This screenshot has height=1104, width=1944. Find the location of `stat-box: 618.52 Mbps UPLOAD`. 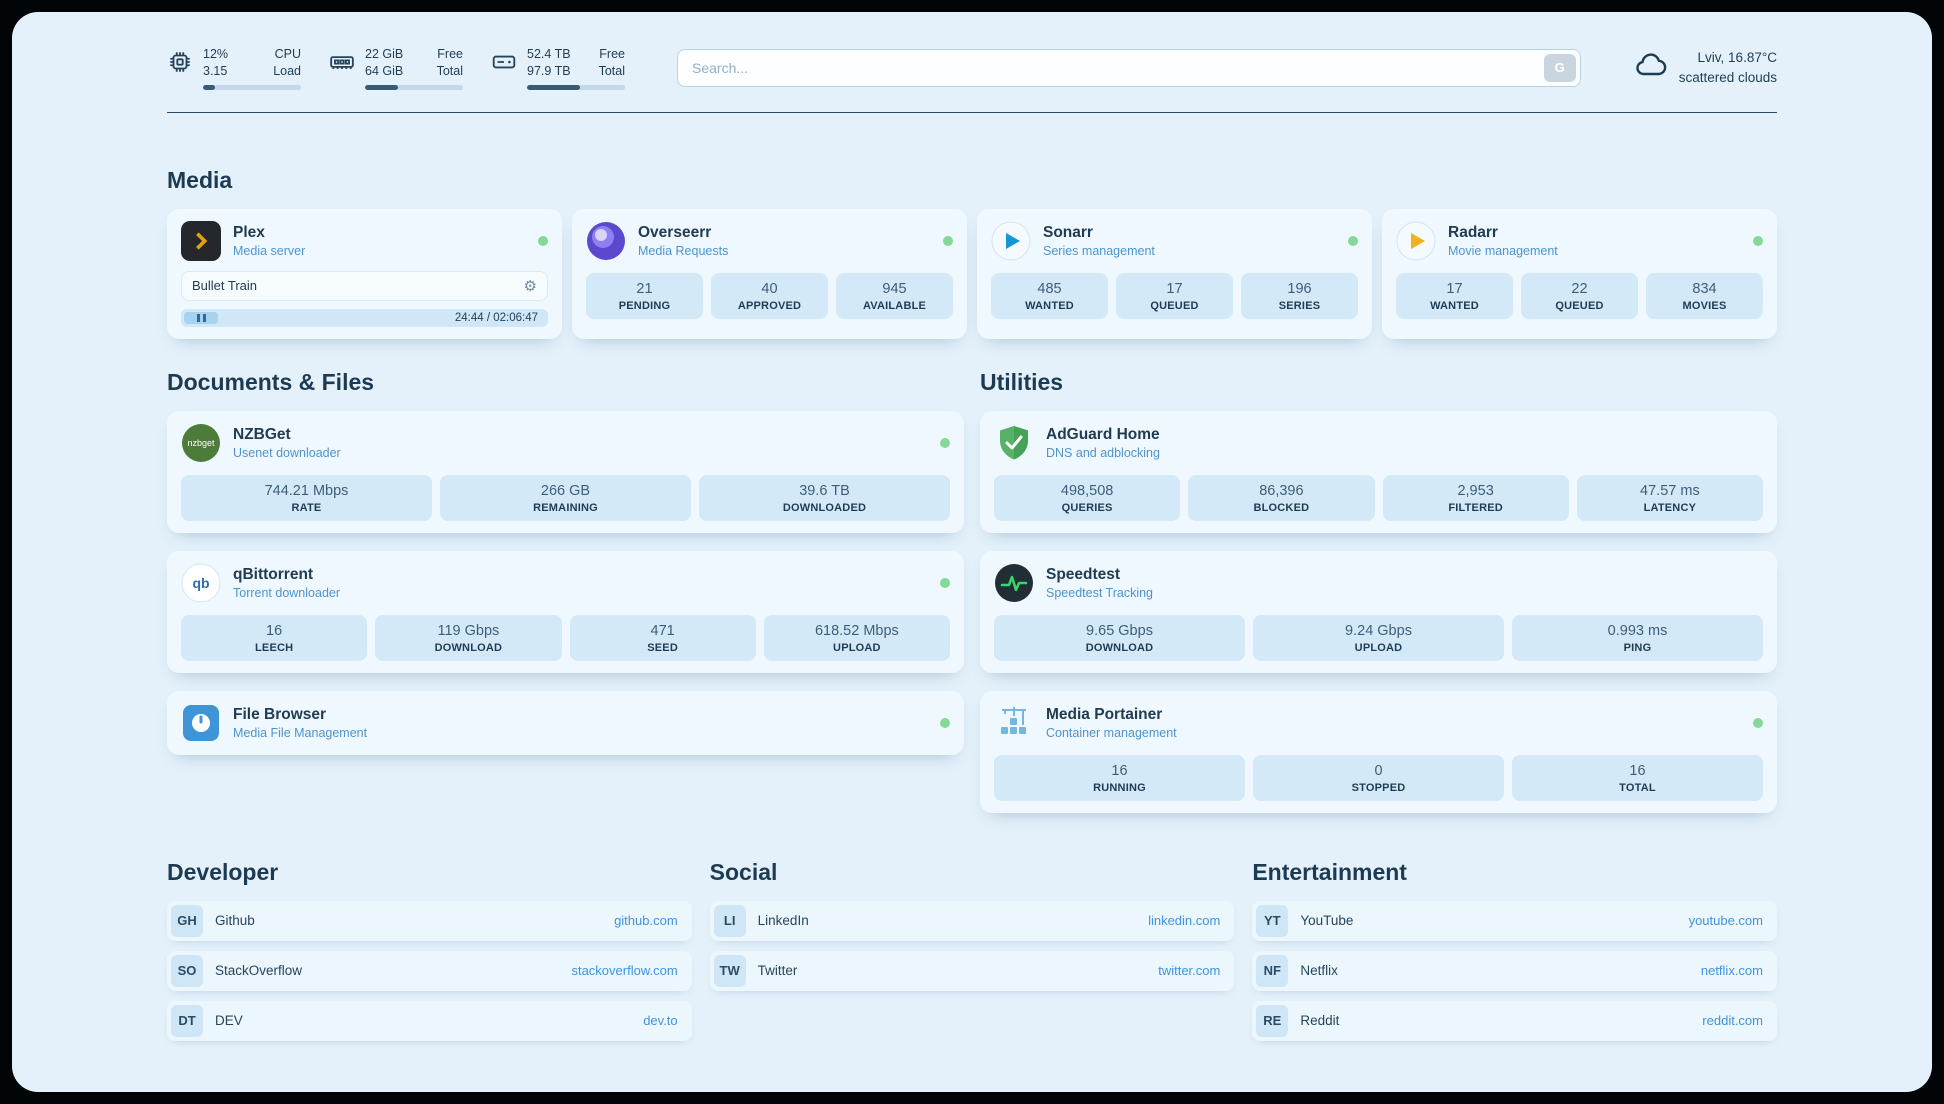

stat-box: 618.52 Mbps UPLOAD is located at coordinates (856, 637).